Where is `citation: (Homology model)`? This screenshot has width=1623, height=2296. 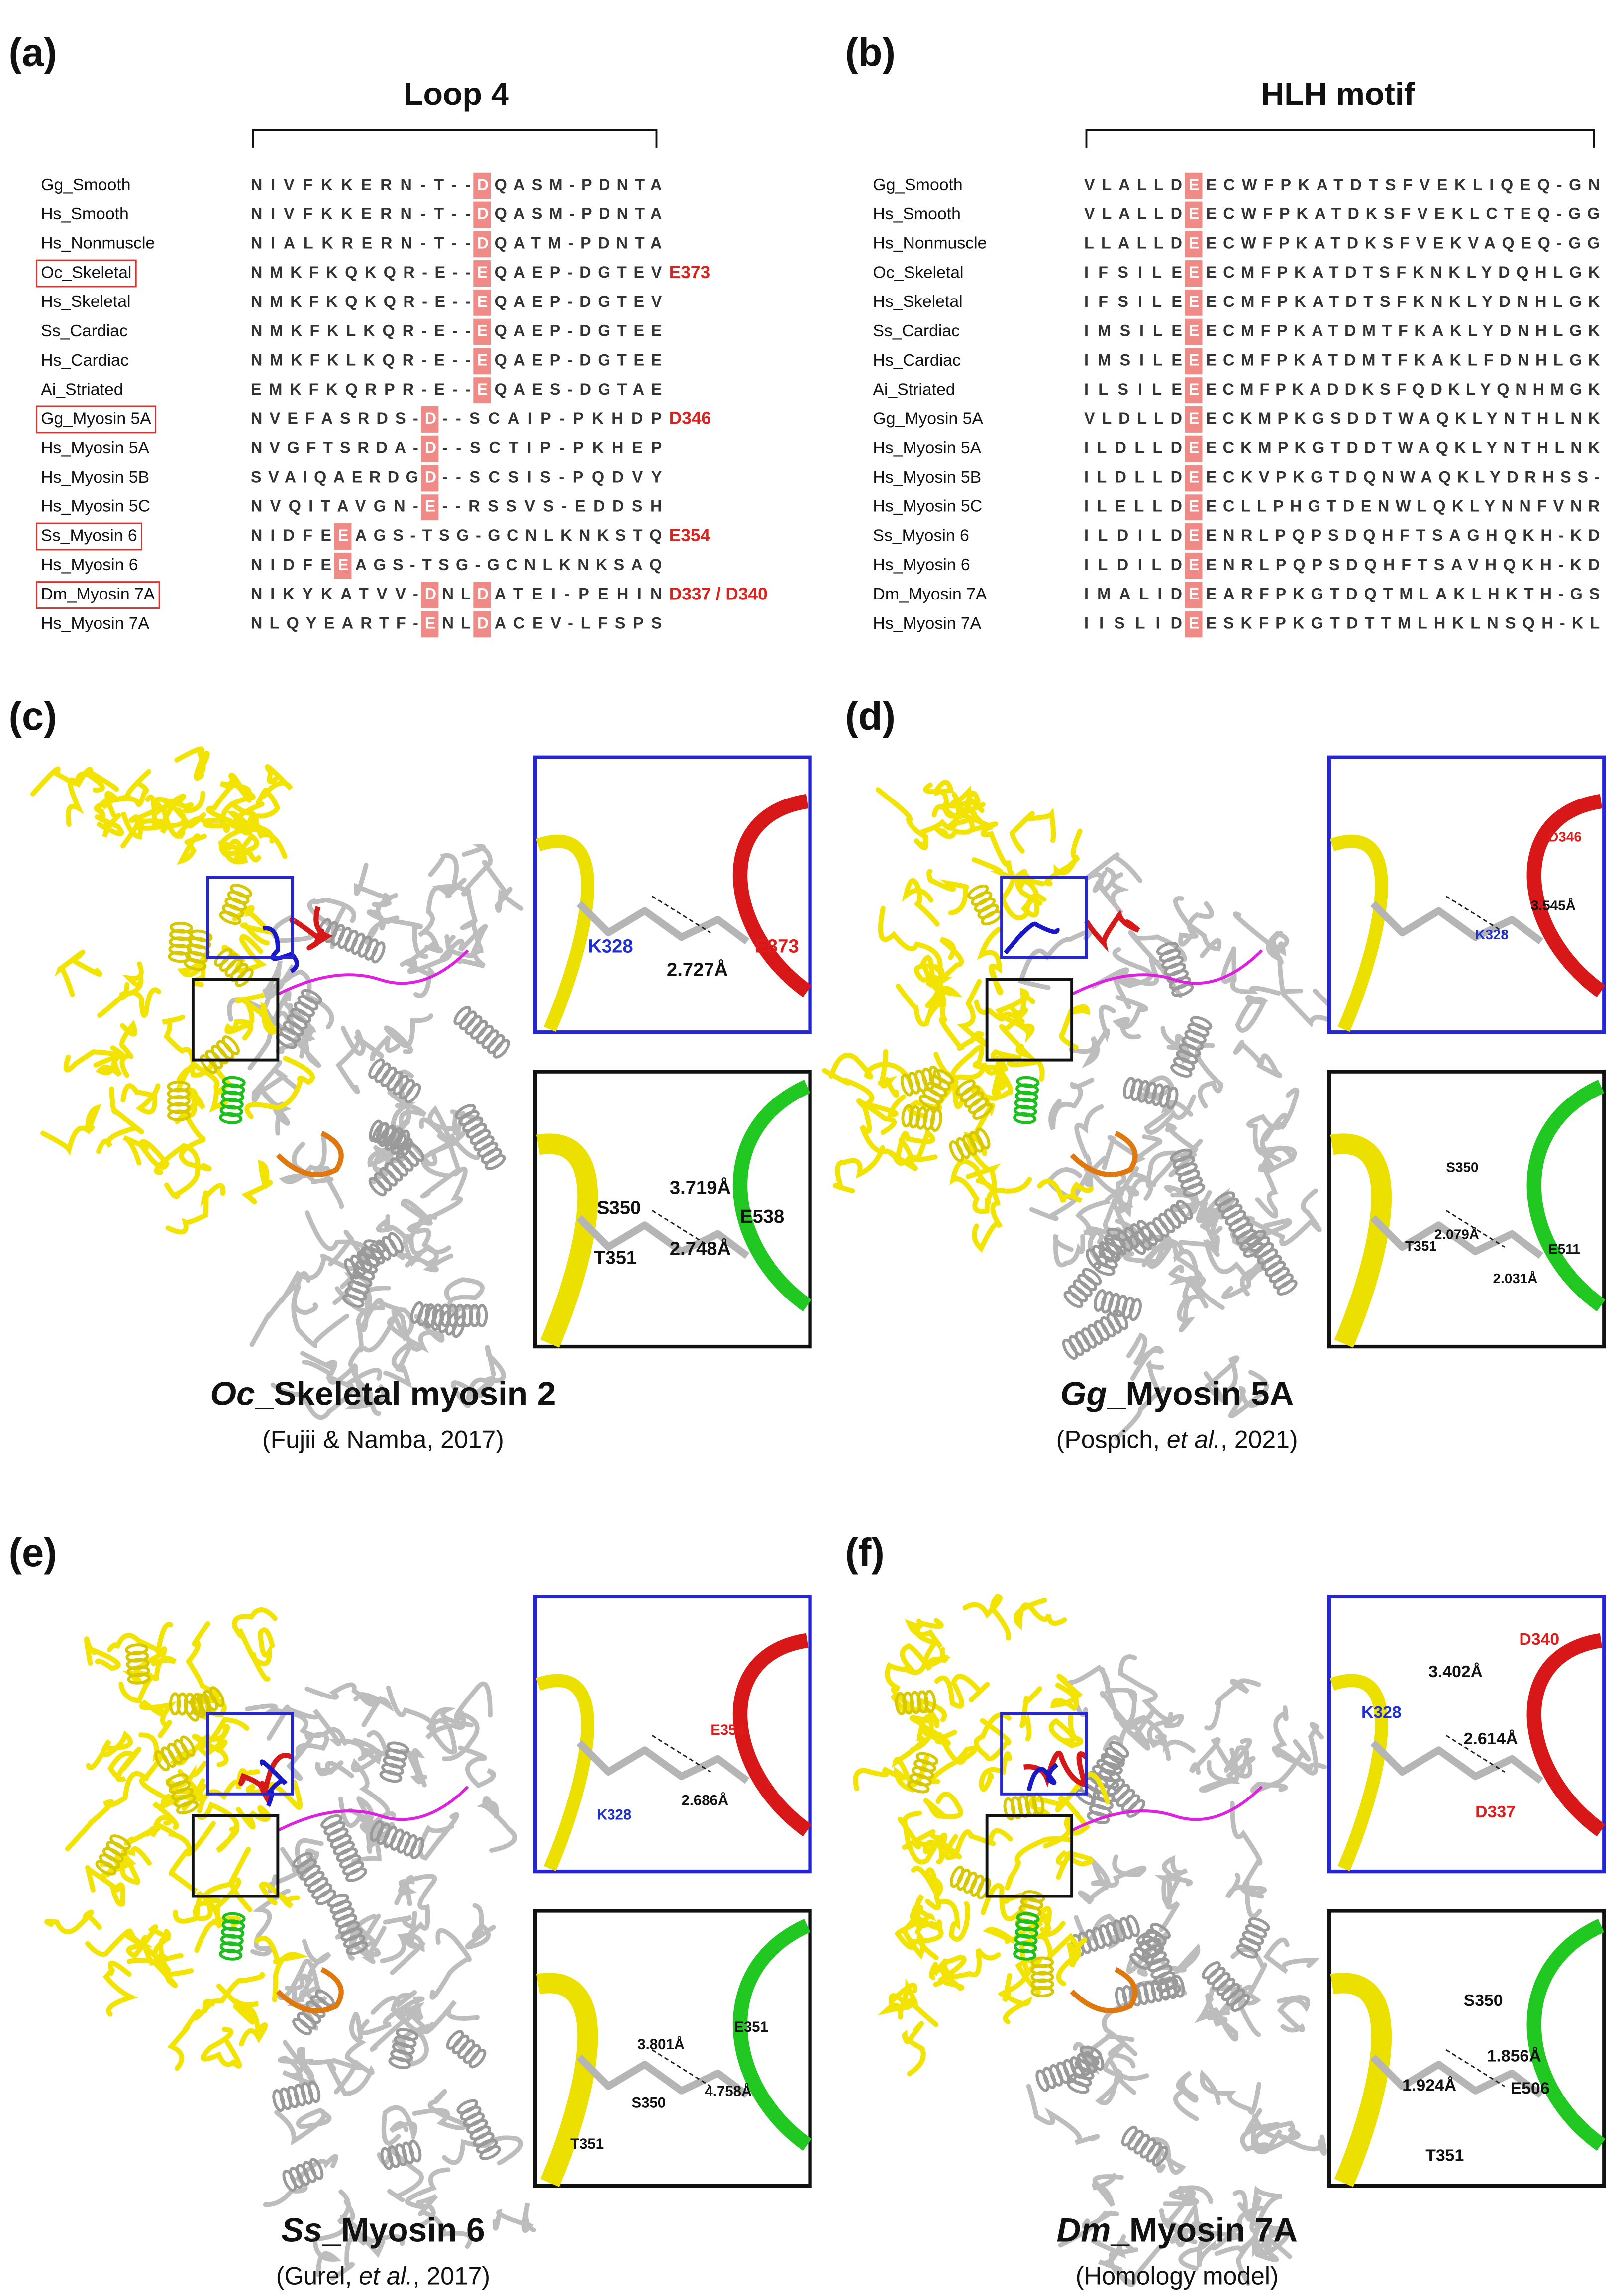 citation: (Homology model) is located at coordinates (1177, 2276).